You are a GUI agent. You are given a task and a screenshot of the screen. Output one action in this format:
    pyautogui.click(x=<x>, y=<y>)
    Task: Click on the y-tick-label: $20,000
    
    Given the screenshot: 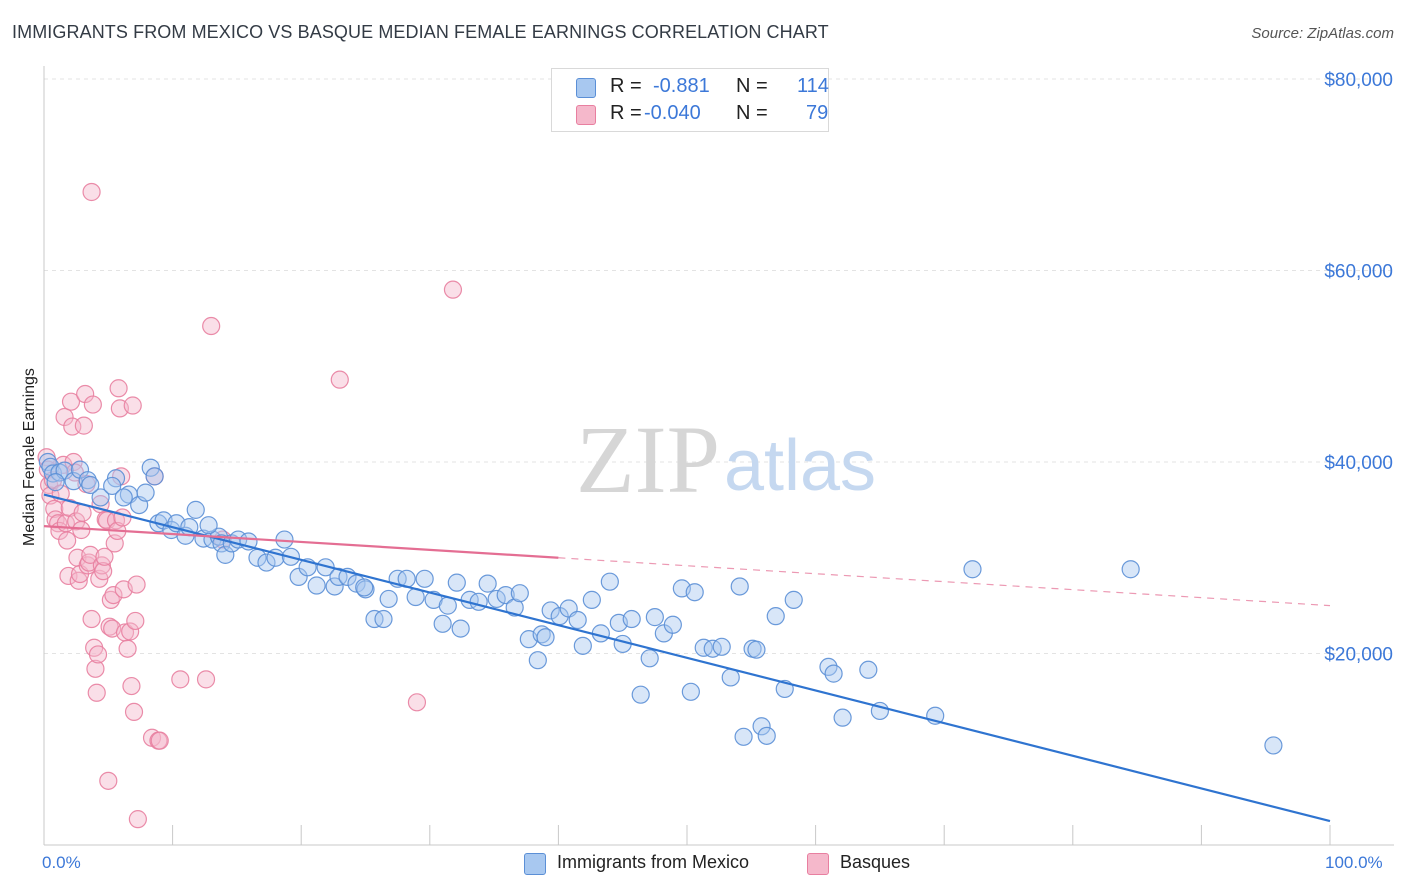 What is the action you would take?
    pyautogui.click(x=1358, y=655)
    